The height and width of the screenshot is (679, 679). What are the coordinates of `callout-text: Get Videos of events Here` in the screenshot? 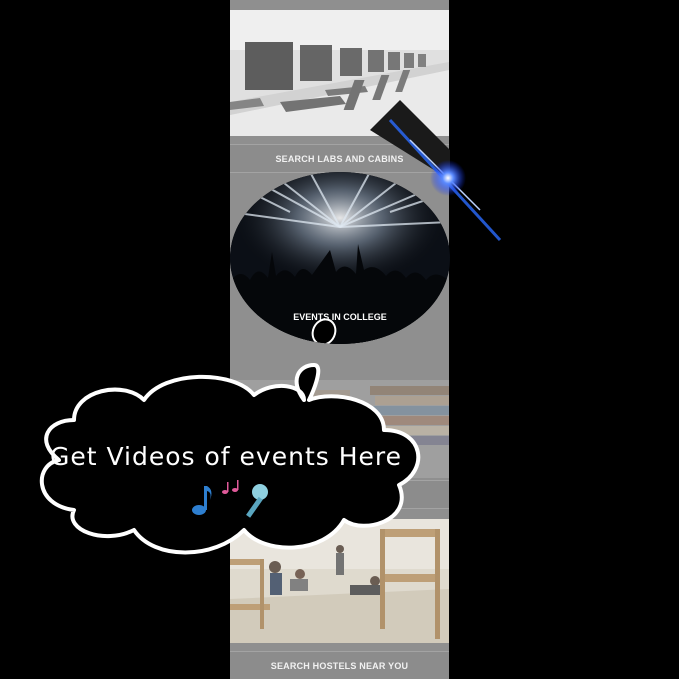 It's located at (226, 456).